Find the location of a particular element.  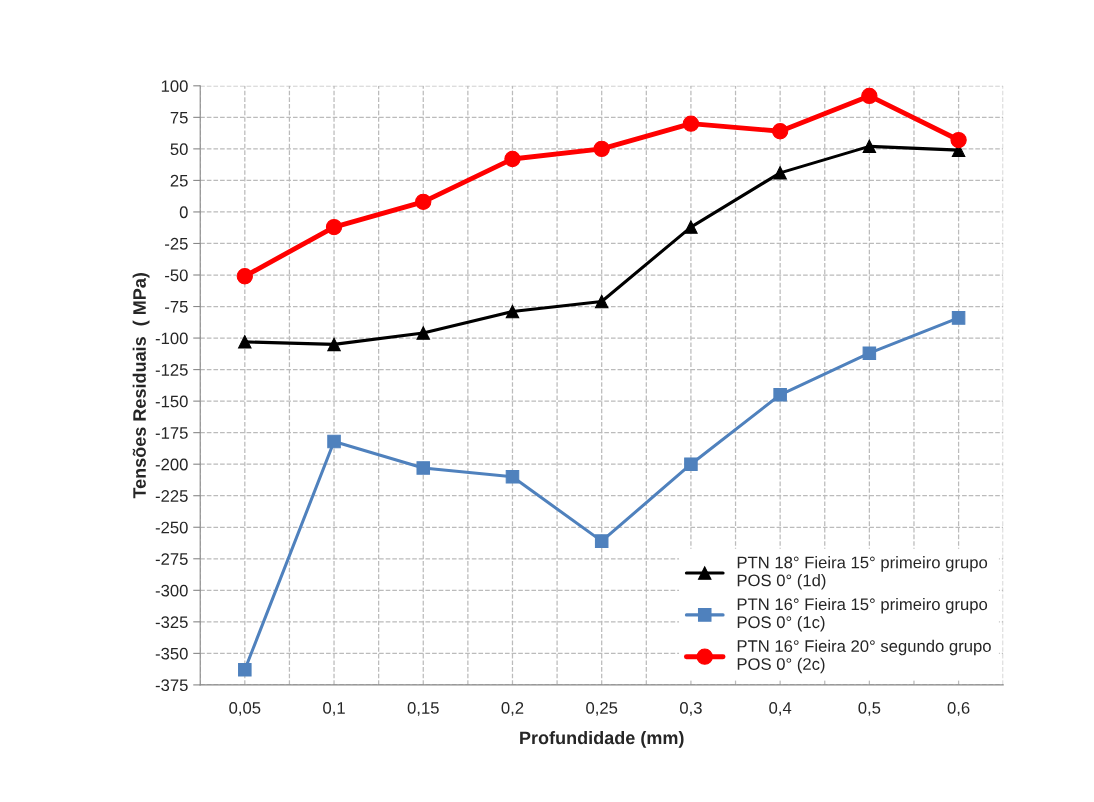

legend-label: PTN 16° Fieira 20° segundo grupo POS 0° (2c) is located at coordinates (864, 656).